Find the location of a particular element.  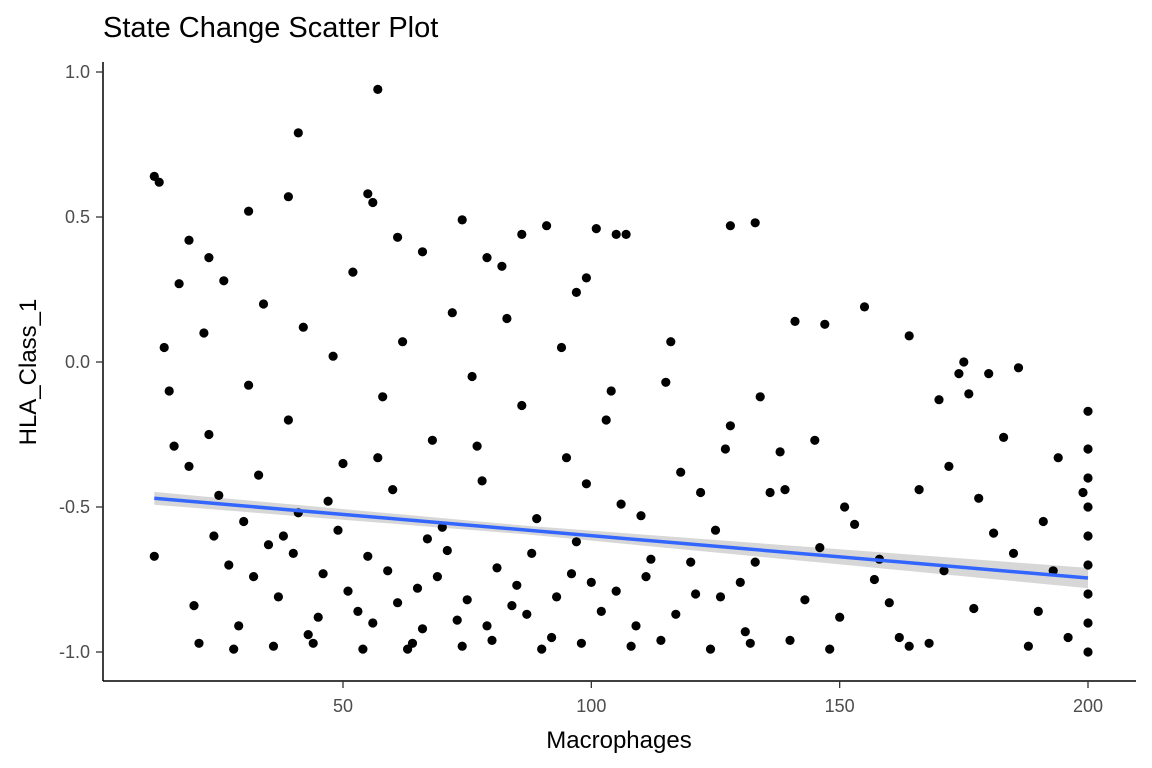

trend-line is located at coordinates (621, 538).